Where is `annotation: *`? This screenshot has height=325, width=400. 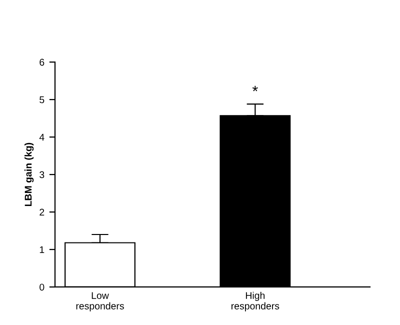
annotation: * is located at coordinates (255, 89).